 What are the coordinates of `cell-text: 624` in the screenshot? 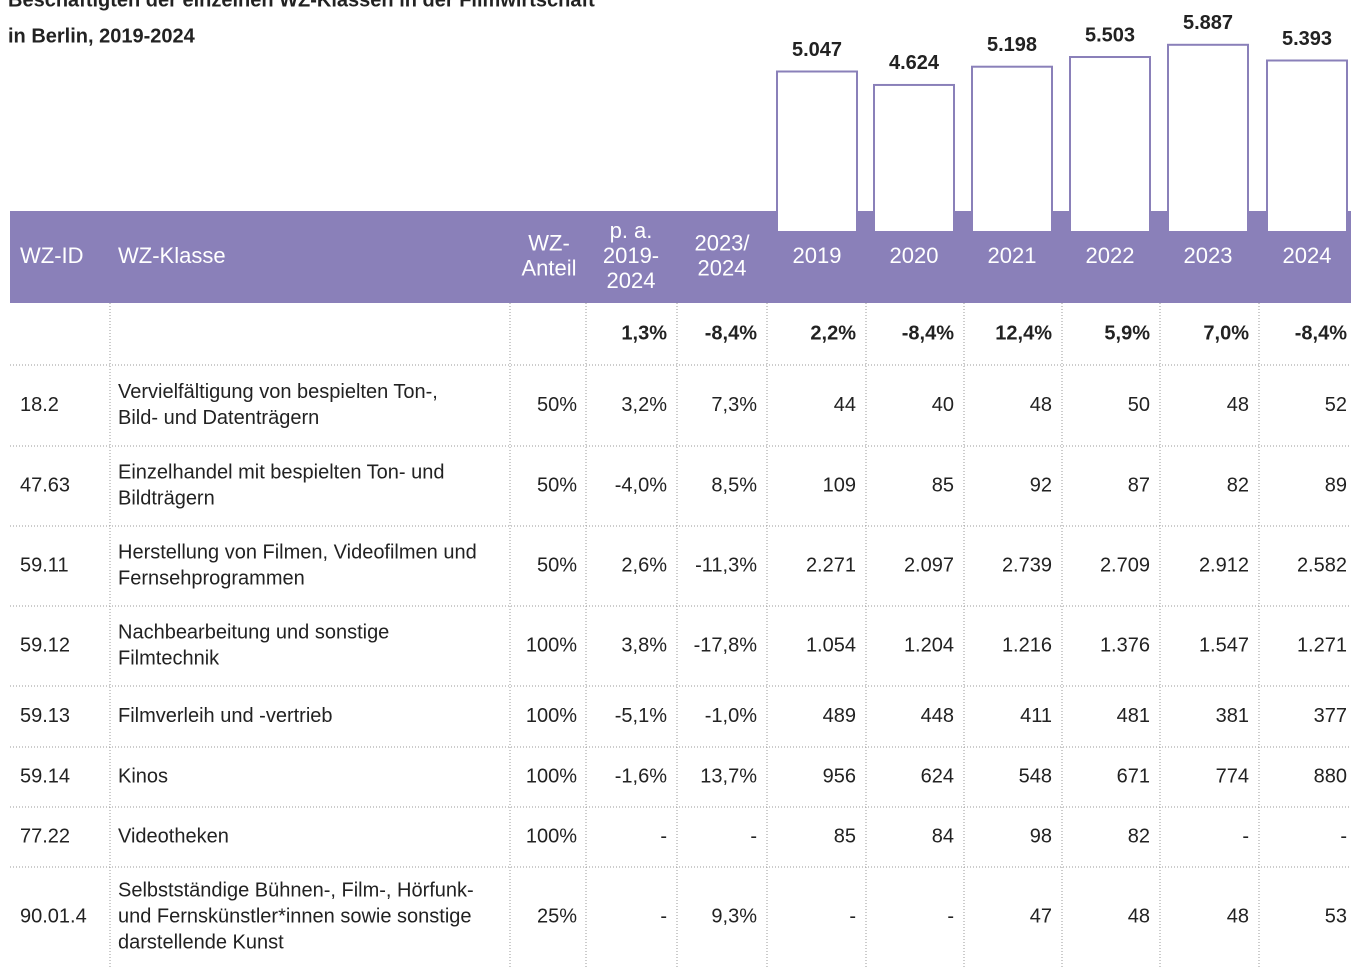 It's located at (937, 776).